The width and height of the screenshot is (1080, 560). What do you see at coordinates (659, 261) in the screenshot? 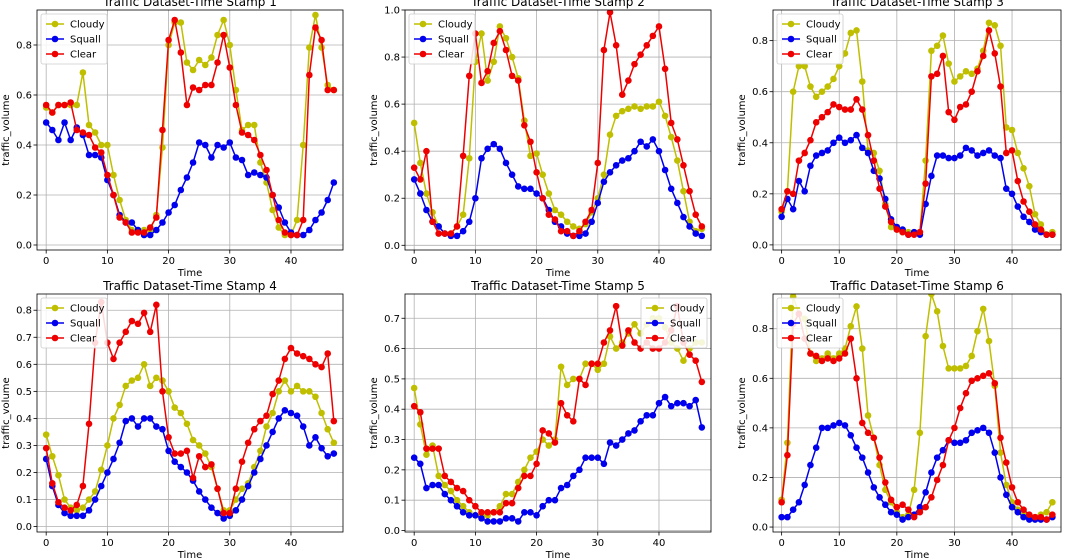
I see `x-tick-label: 40` at bounding box center [659, 261].